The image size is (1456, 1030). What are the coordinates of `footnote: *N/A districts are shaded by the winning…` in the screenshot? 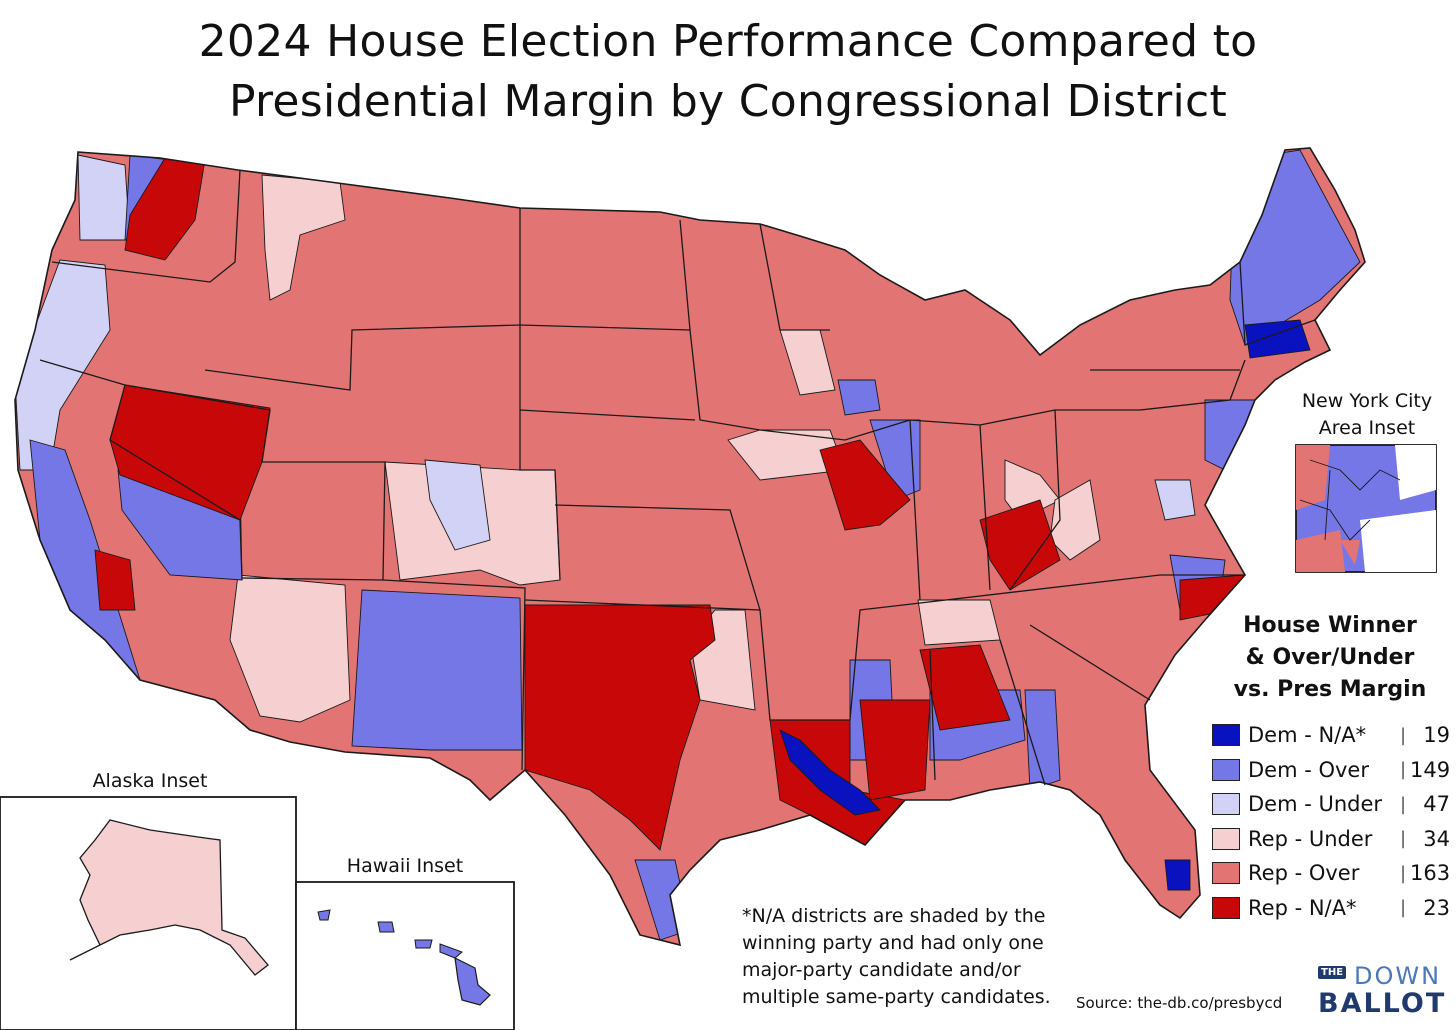 It's located at (896, 956).